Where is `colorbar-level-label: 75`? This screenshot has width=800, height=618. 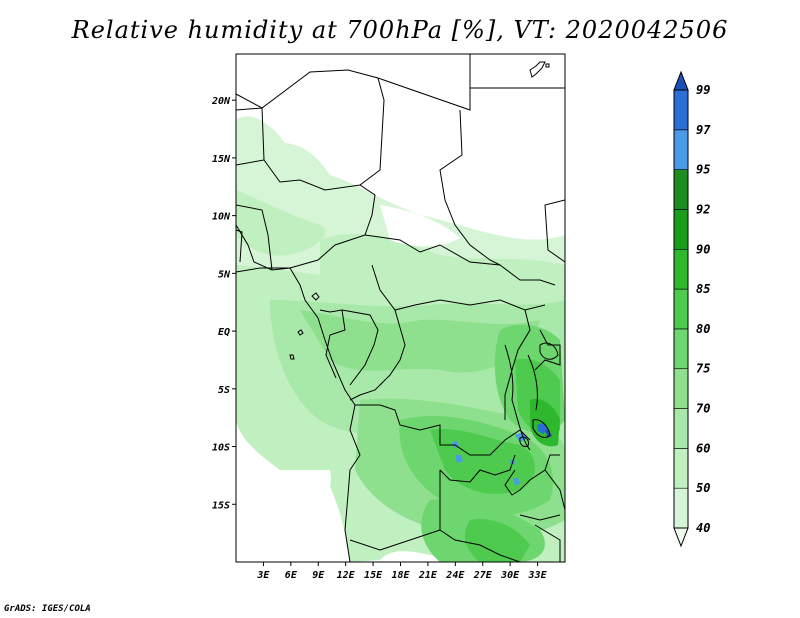
colorbar-level-label: 75 is located at coordinates (703, 369).